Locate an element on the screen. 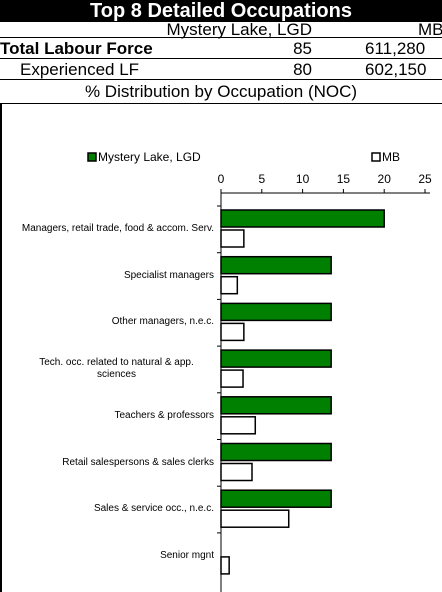  category-label-wrap: Teachers & professors is located at coordinates (112, 416).